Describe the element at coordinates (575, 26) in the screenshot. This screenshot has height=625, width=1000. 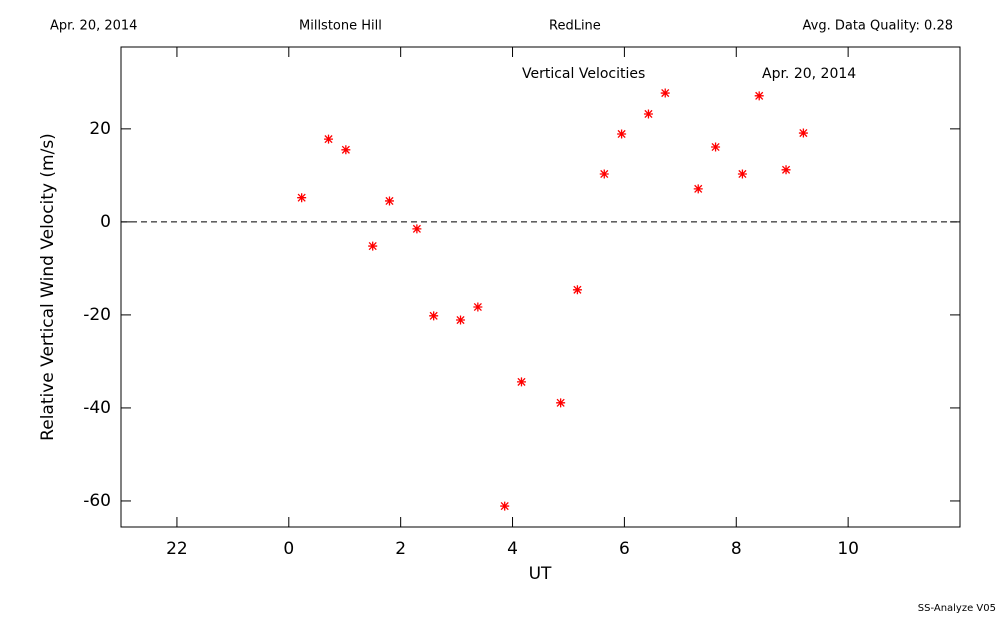
I see `header-line: RedLine` at that location.